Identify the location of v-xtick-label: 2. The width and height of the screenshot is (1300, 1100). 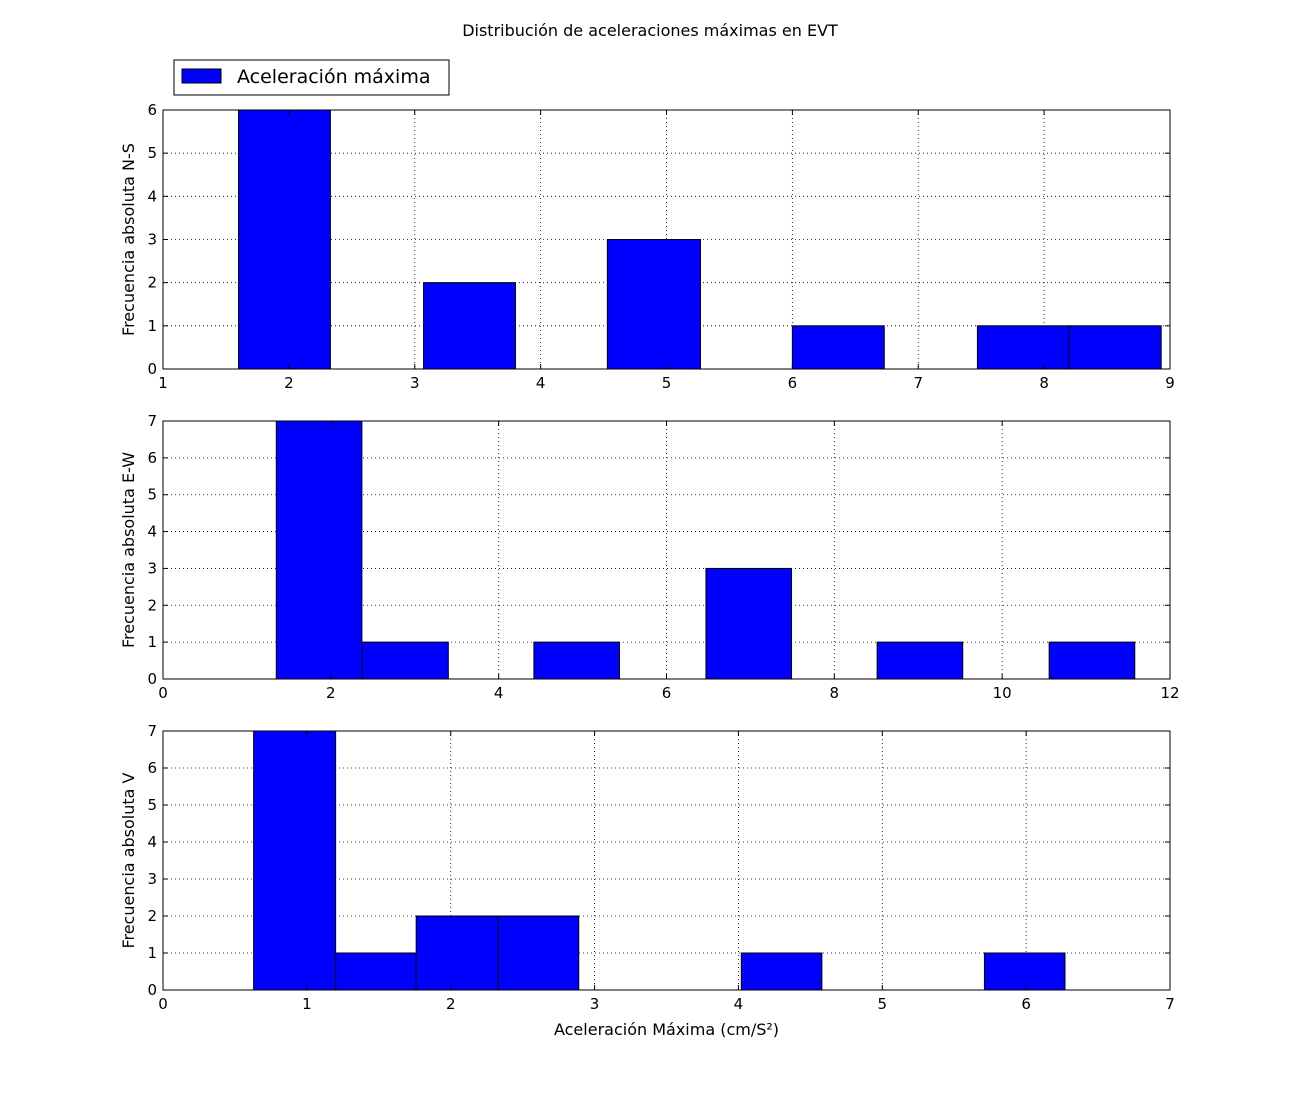
(451, 1004).